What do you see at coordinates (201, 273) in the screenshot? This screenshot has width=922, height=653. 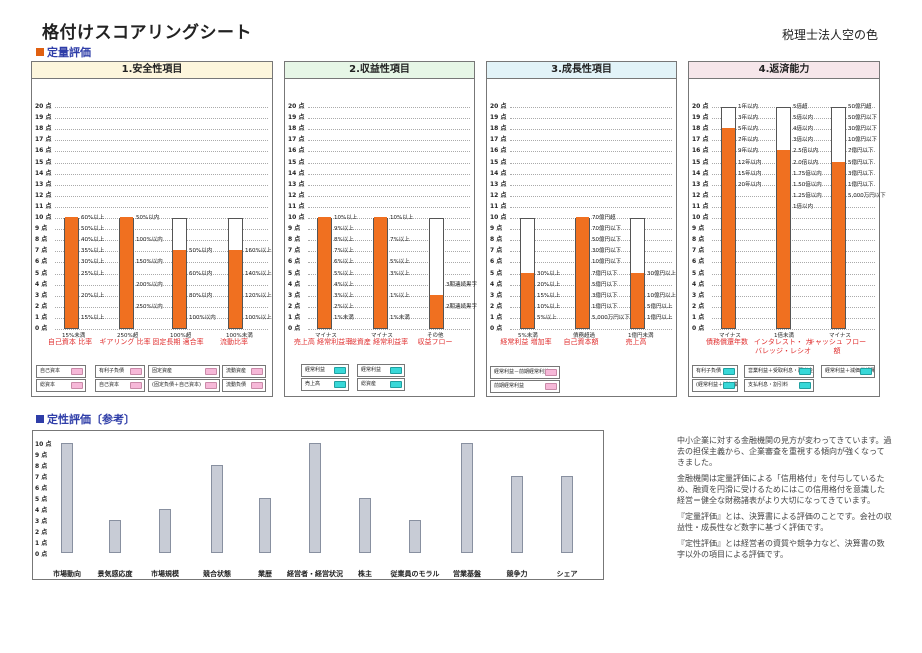 I see `tier-label: 60%以内` at bounding box center [201, 273].